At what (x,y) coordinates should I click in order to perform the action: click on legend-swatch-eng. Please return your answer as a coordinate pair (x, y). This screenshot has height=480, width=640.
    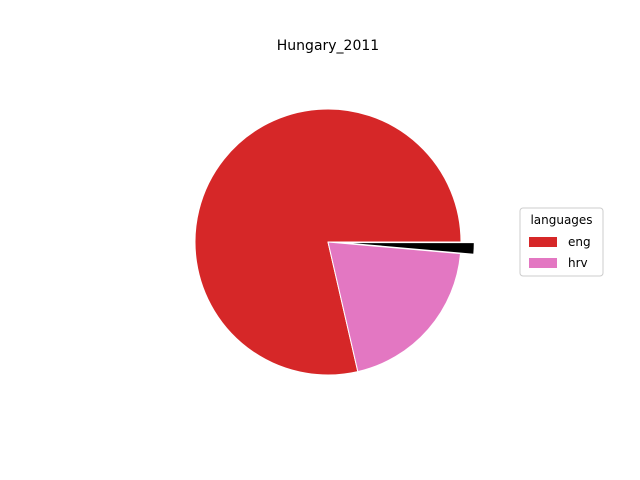
    Looking at the image, I should click on (543, 242).